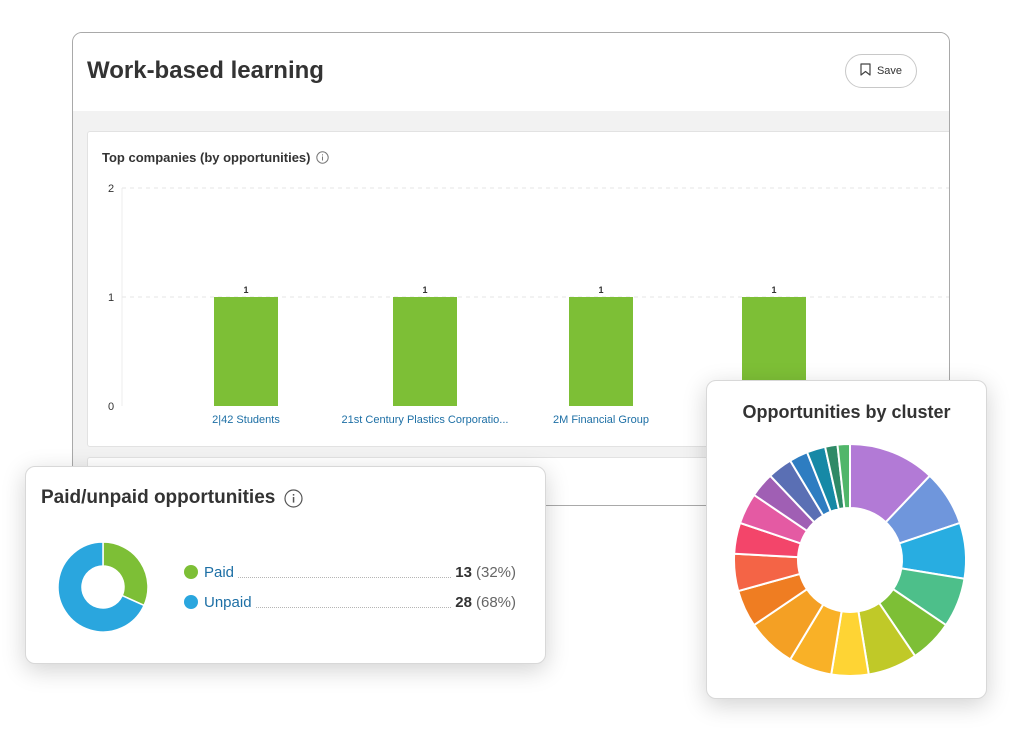 The height and width of the screenshot is (732, 1024). What do you see at coordinates (850, 559) in the screenshot?
I see `cluster-donut-chart` at bounding box center [850, 559].